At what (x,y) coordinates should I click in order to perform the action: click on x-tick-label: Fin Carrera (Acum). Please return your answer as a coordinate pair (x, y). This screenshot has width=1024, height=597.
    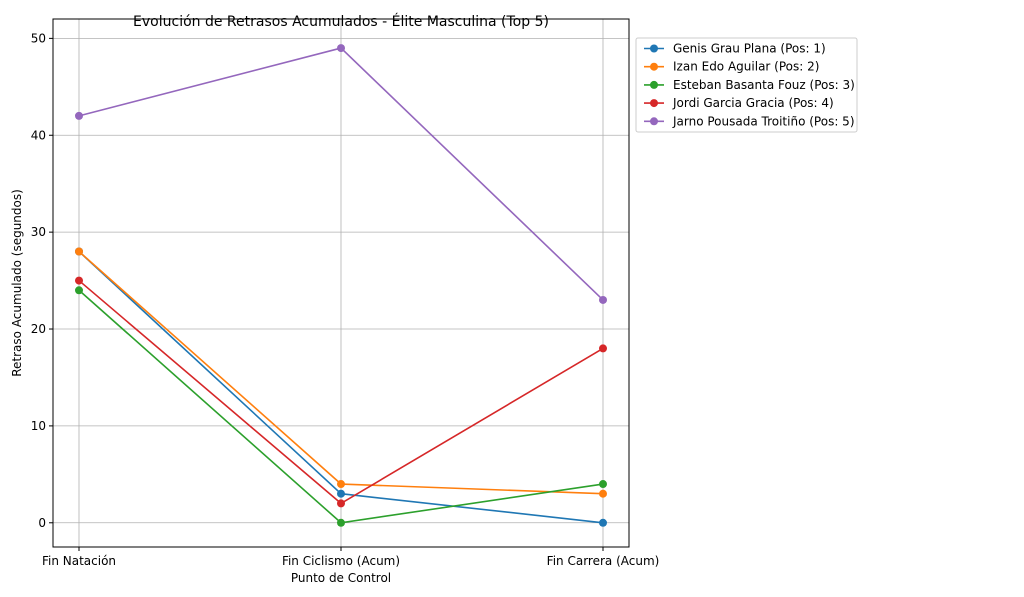
    Looking at the image, I should click on (603, 561).